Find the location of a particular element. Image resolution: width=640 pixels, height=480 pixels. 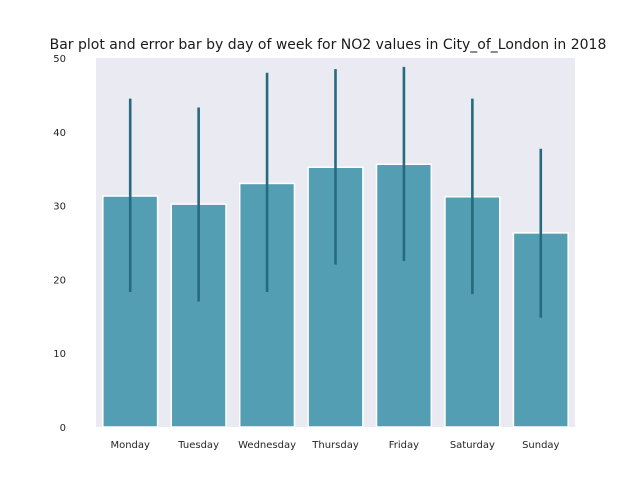

x-tick-label: Saturday is located at coordinates (472, 445).